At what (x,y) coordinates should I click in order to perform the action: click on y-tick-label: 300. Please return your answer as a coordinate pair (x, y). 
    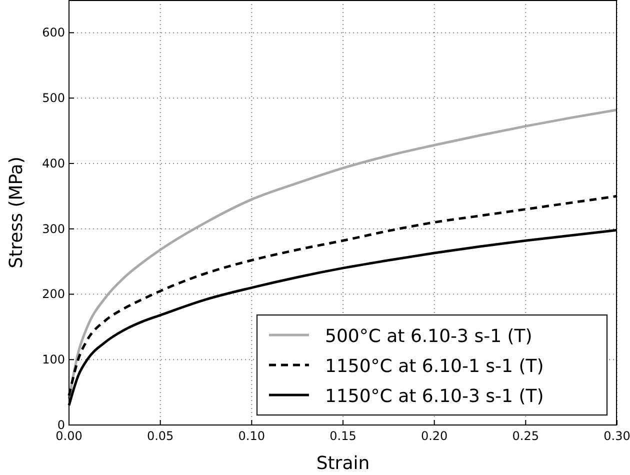
    Looking at the image, I should click on (53, 229).